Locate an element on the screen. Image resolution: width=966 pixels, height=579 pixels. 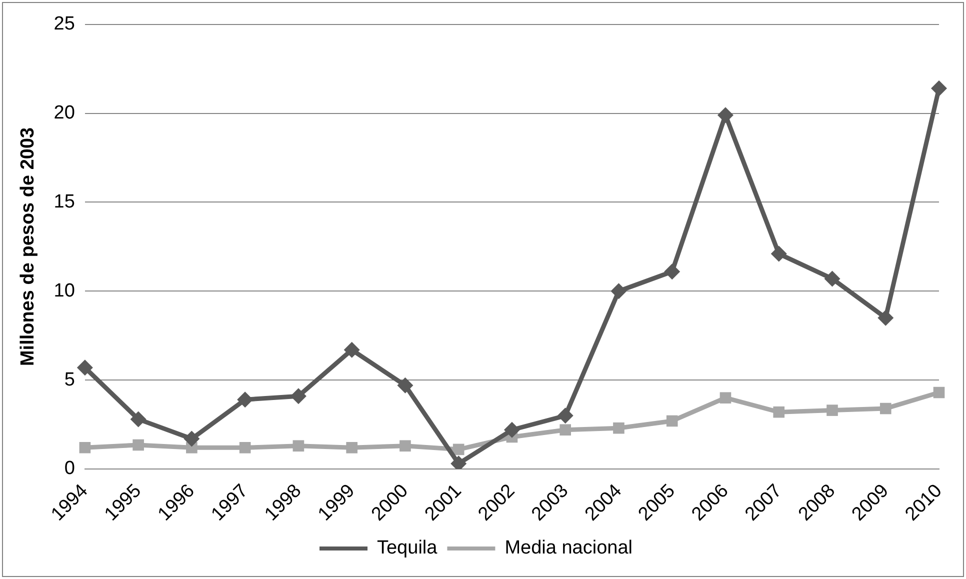
legend-label: Media nacional is located at coordinates (568, 548).